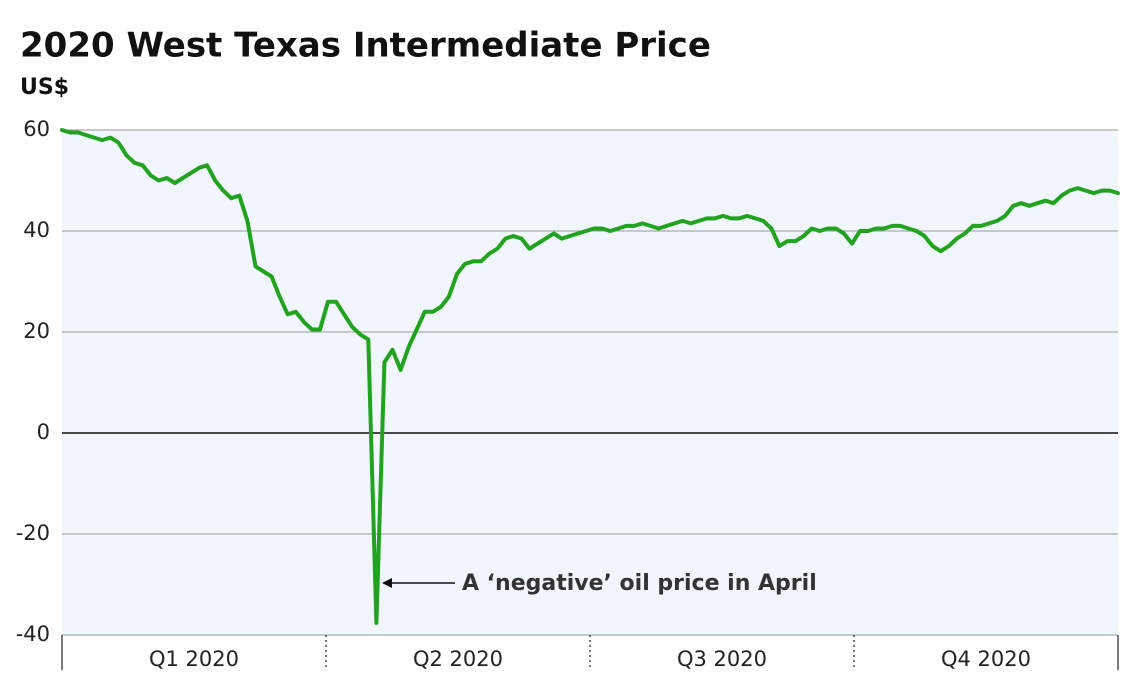 This screenshot has width=1130, height=700. What do you see at coordinates (986, 659) in the screenshot?
I see `x-tick-label: Q4 2020` at bounding box center [986, 659].